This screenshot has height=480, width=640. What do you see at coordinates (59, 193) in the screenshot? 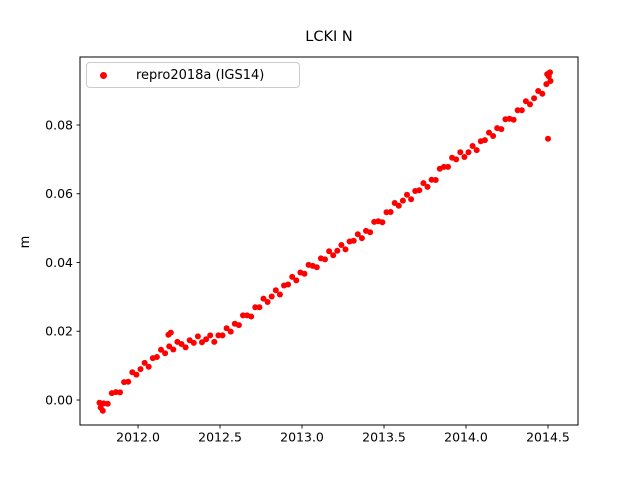
I see `y-tick-label: 0.06` at bounding box center [59, 193].